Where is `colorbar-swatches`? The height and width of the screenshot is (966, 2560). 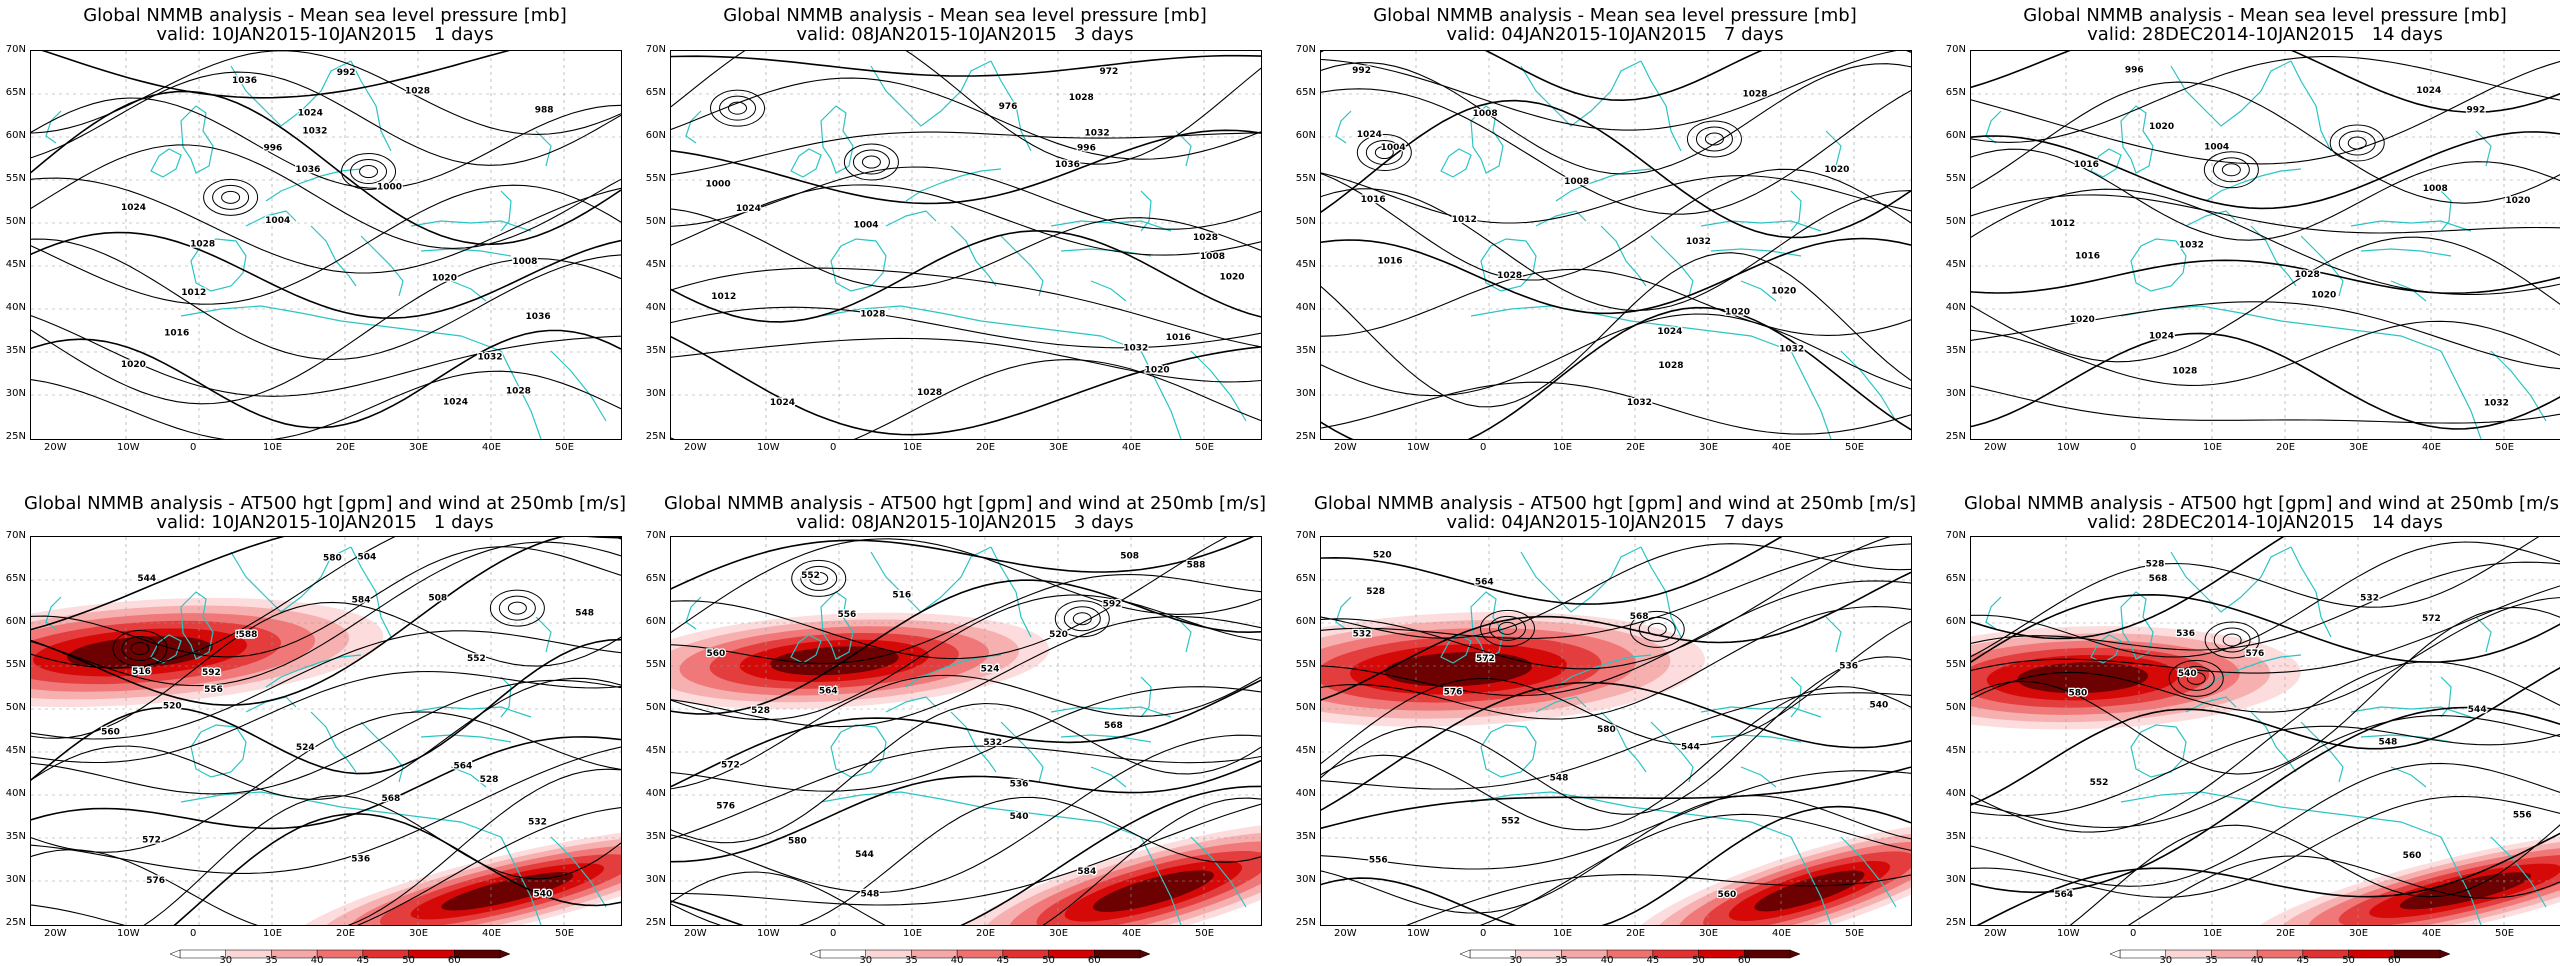 colorbar-swatches is located at coordinates (1630, 954).